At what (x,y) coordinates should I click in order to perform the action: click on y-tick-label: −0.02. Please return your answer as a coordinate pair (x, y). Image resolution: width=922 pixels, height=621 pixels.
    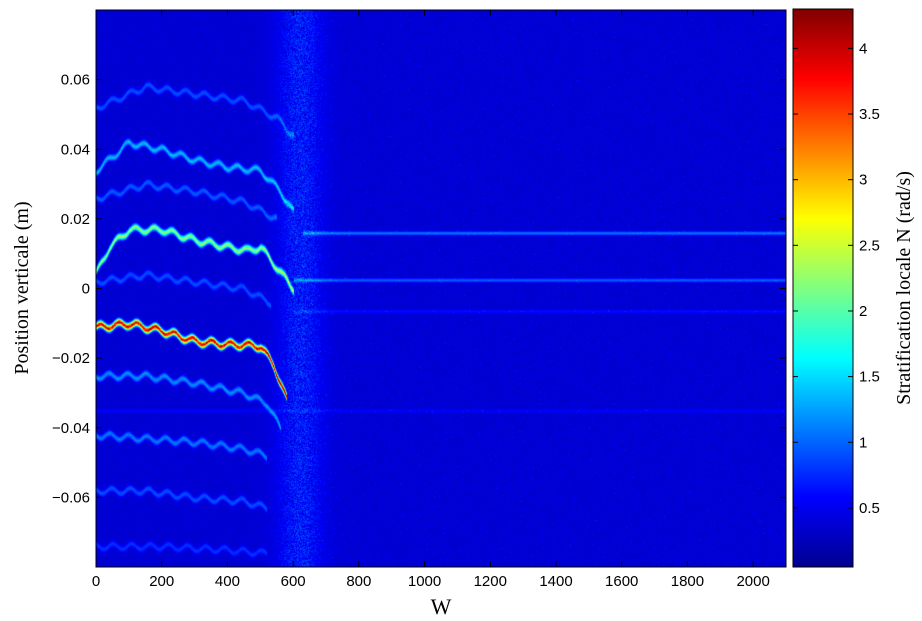
    Looking at the image, I should click on (71, 358).